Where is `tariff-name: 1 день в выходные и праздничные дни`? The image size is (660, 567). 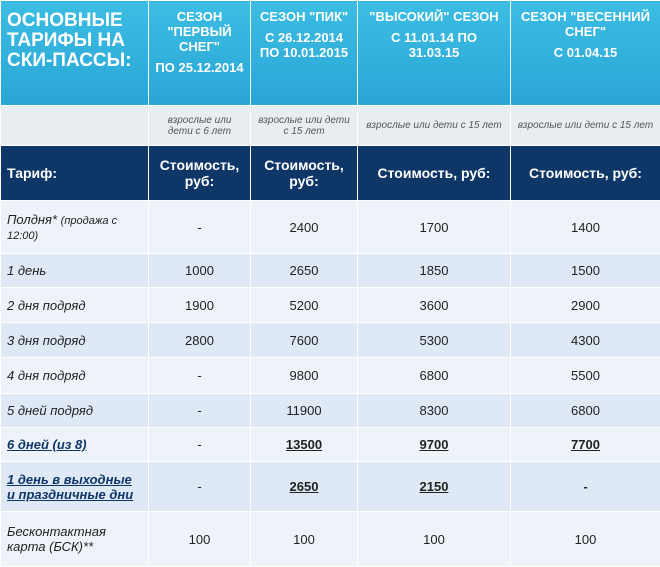 tariff-name: 1 день в выходные и праздничные дни is located at coordinates (74, 486).